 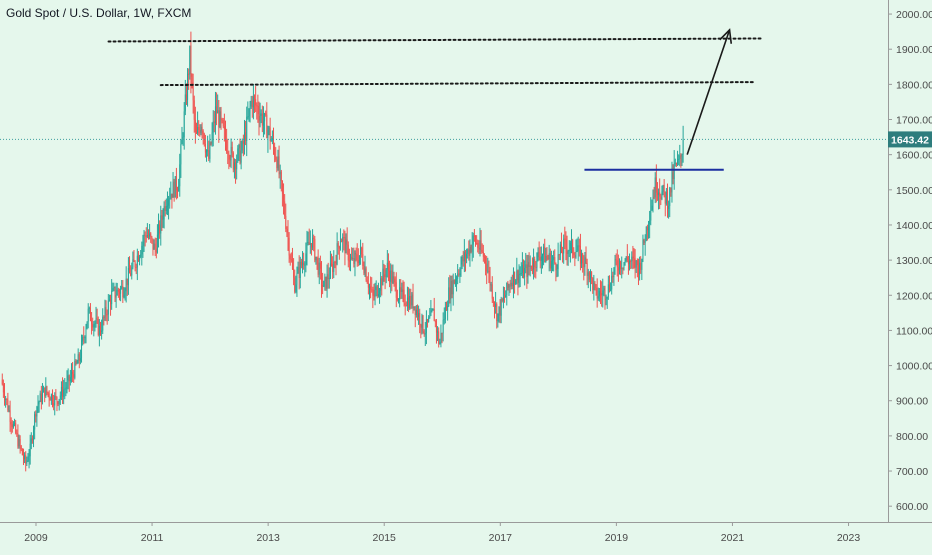 What do you see at coordinates (914, 50) in the screenshot?
I see `y-tick-label: 1900.00` at bounding box center [914, 50].